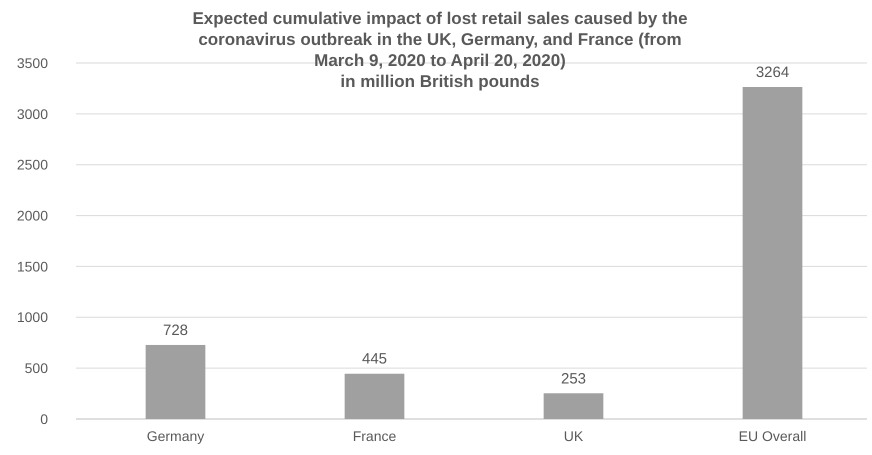 This screenshot has height=455, width=872. What do you see at coordinates (773, 73) in the screenshot?
I see `data-label: 3264` at bounding box center [773, 73].